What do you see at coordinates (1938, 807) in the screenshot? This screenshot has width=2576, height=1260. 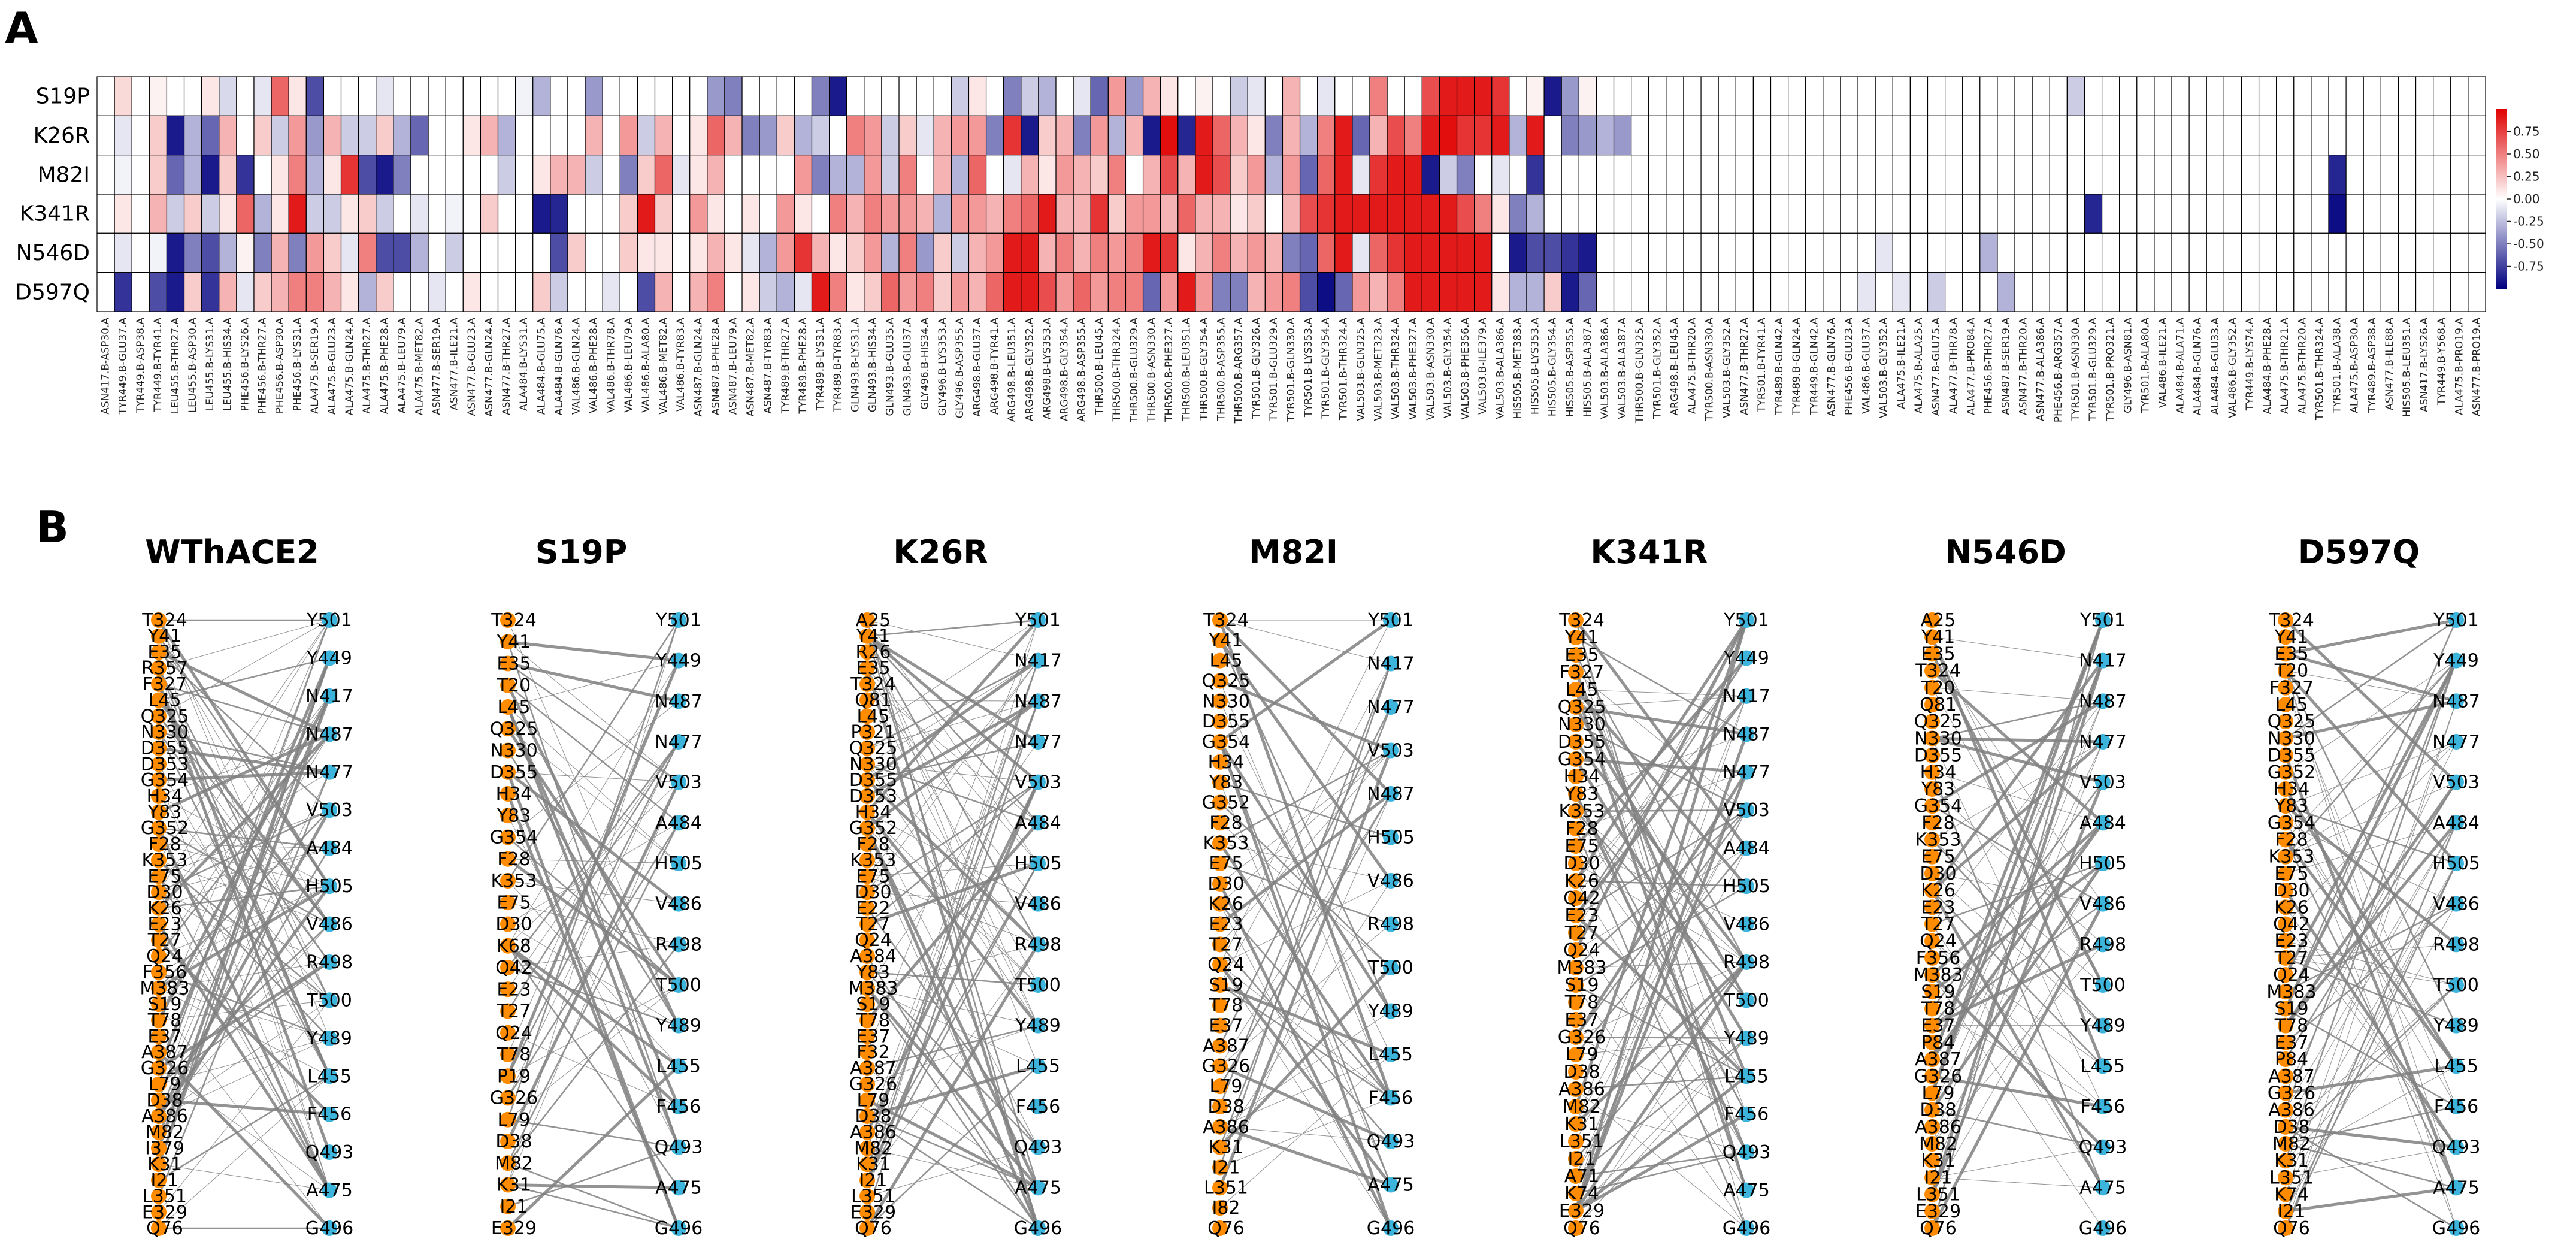 I see `ace2-node-label: G354` at bounding box center [1938, 807].